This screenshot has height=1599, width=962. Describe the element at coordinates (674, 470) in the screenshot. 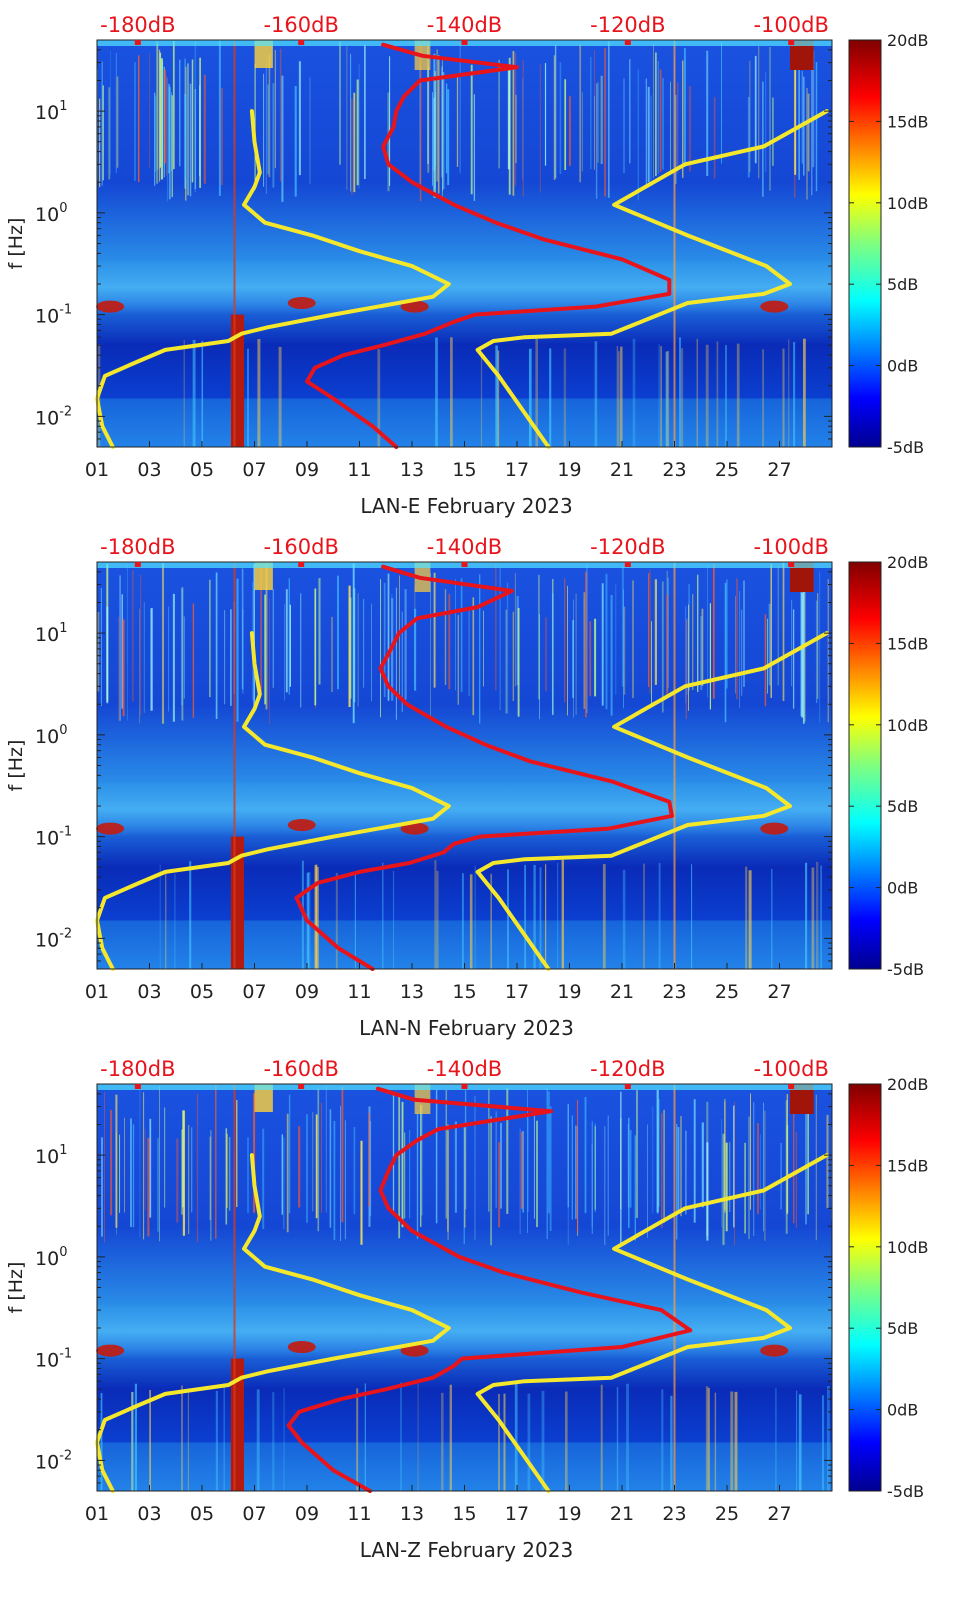

I see `x-tick-label: 23` at that location.